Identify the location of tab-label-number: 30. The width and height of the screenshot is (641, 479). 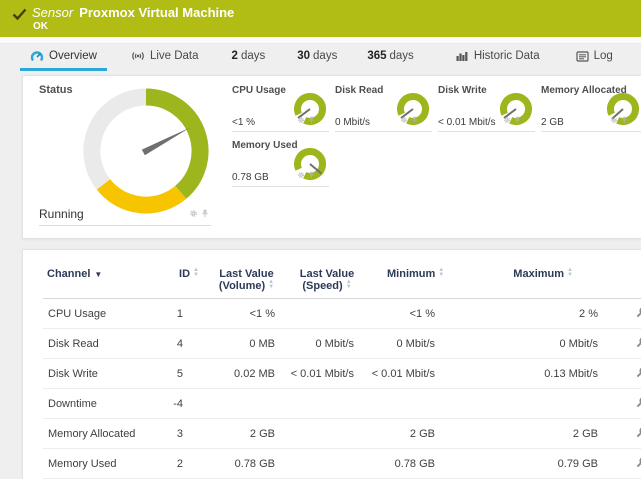
(304, 56).